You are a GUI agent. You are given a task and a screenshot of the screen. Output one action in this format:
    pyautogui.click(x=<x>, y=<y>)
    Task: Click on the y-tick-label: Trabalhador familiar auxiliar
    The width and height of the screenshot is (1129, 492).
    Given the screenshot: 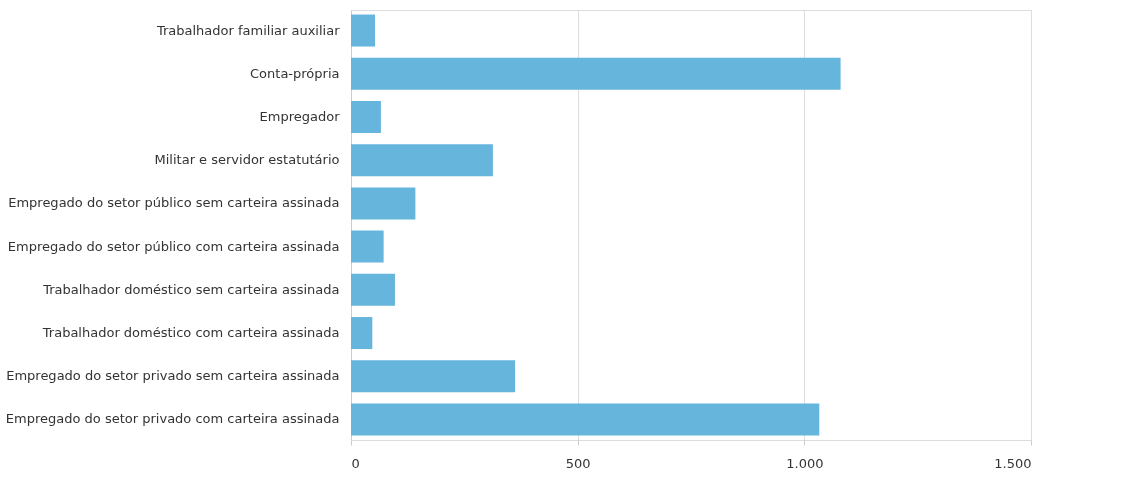 What is the action you would take?
    pyautogui.click(x=248, y=30)
    